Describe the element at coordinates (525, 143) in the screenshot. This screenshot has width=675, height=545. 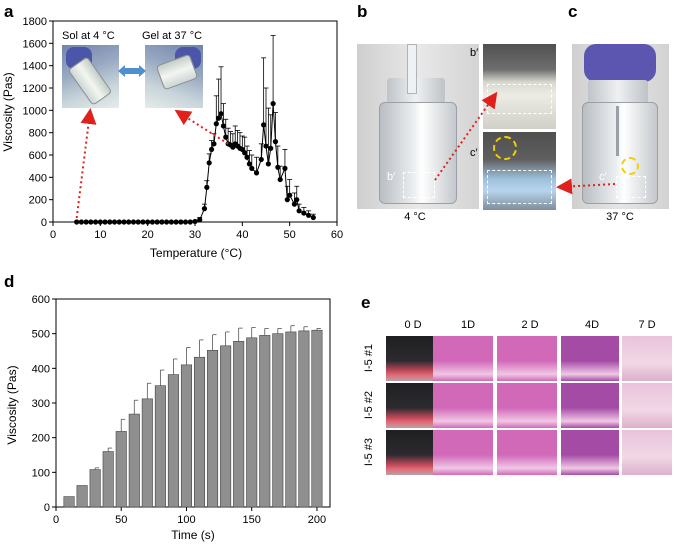
I see `zoom-connectors` at that location.